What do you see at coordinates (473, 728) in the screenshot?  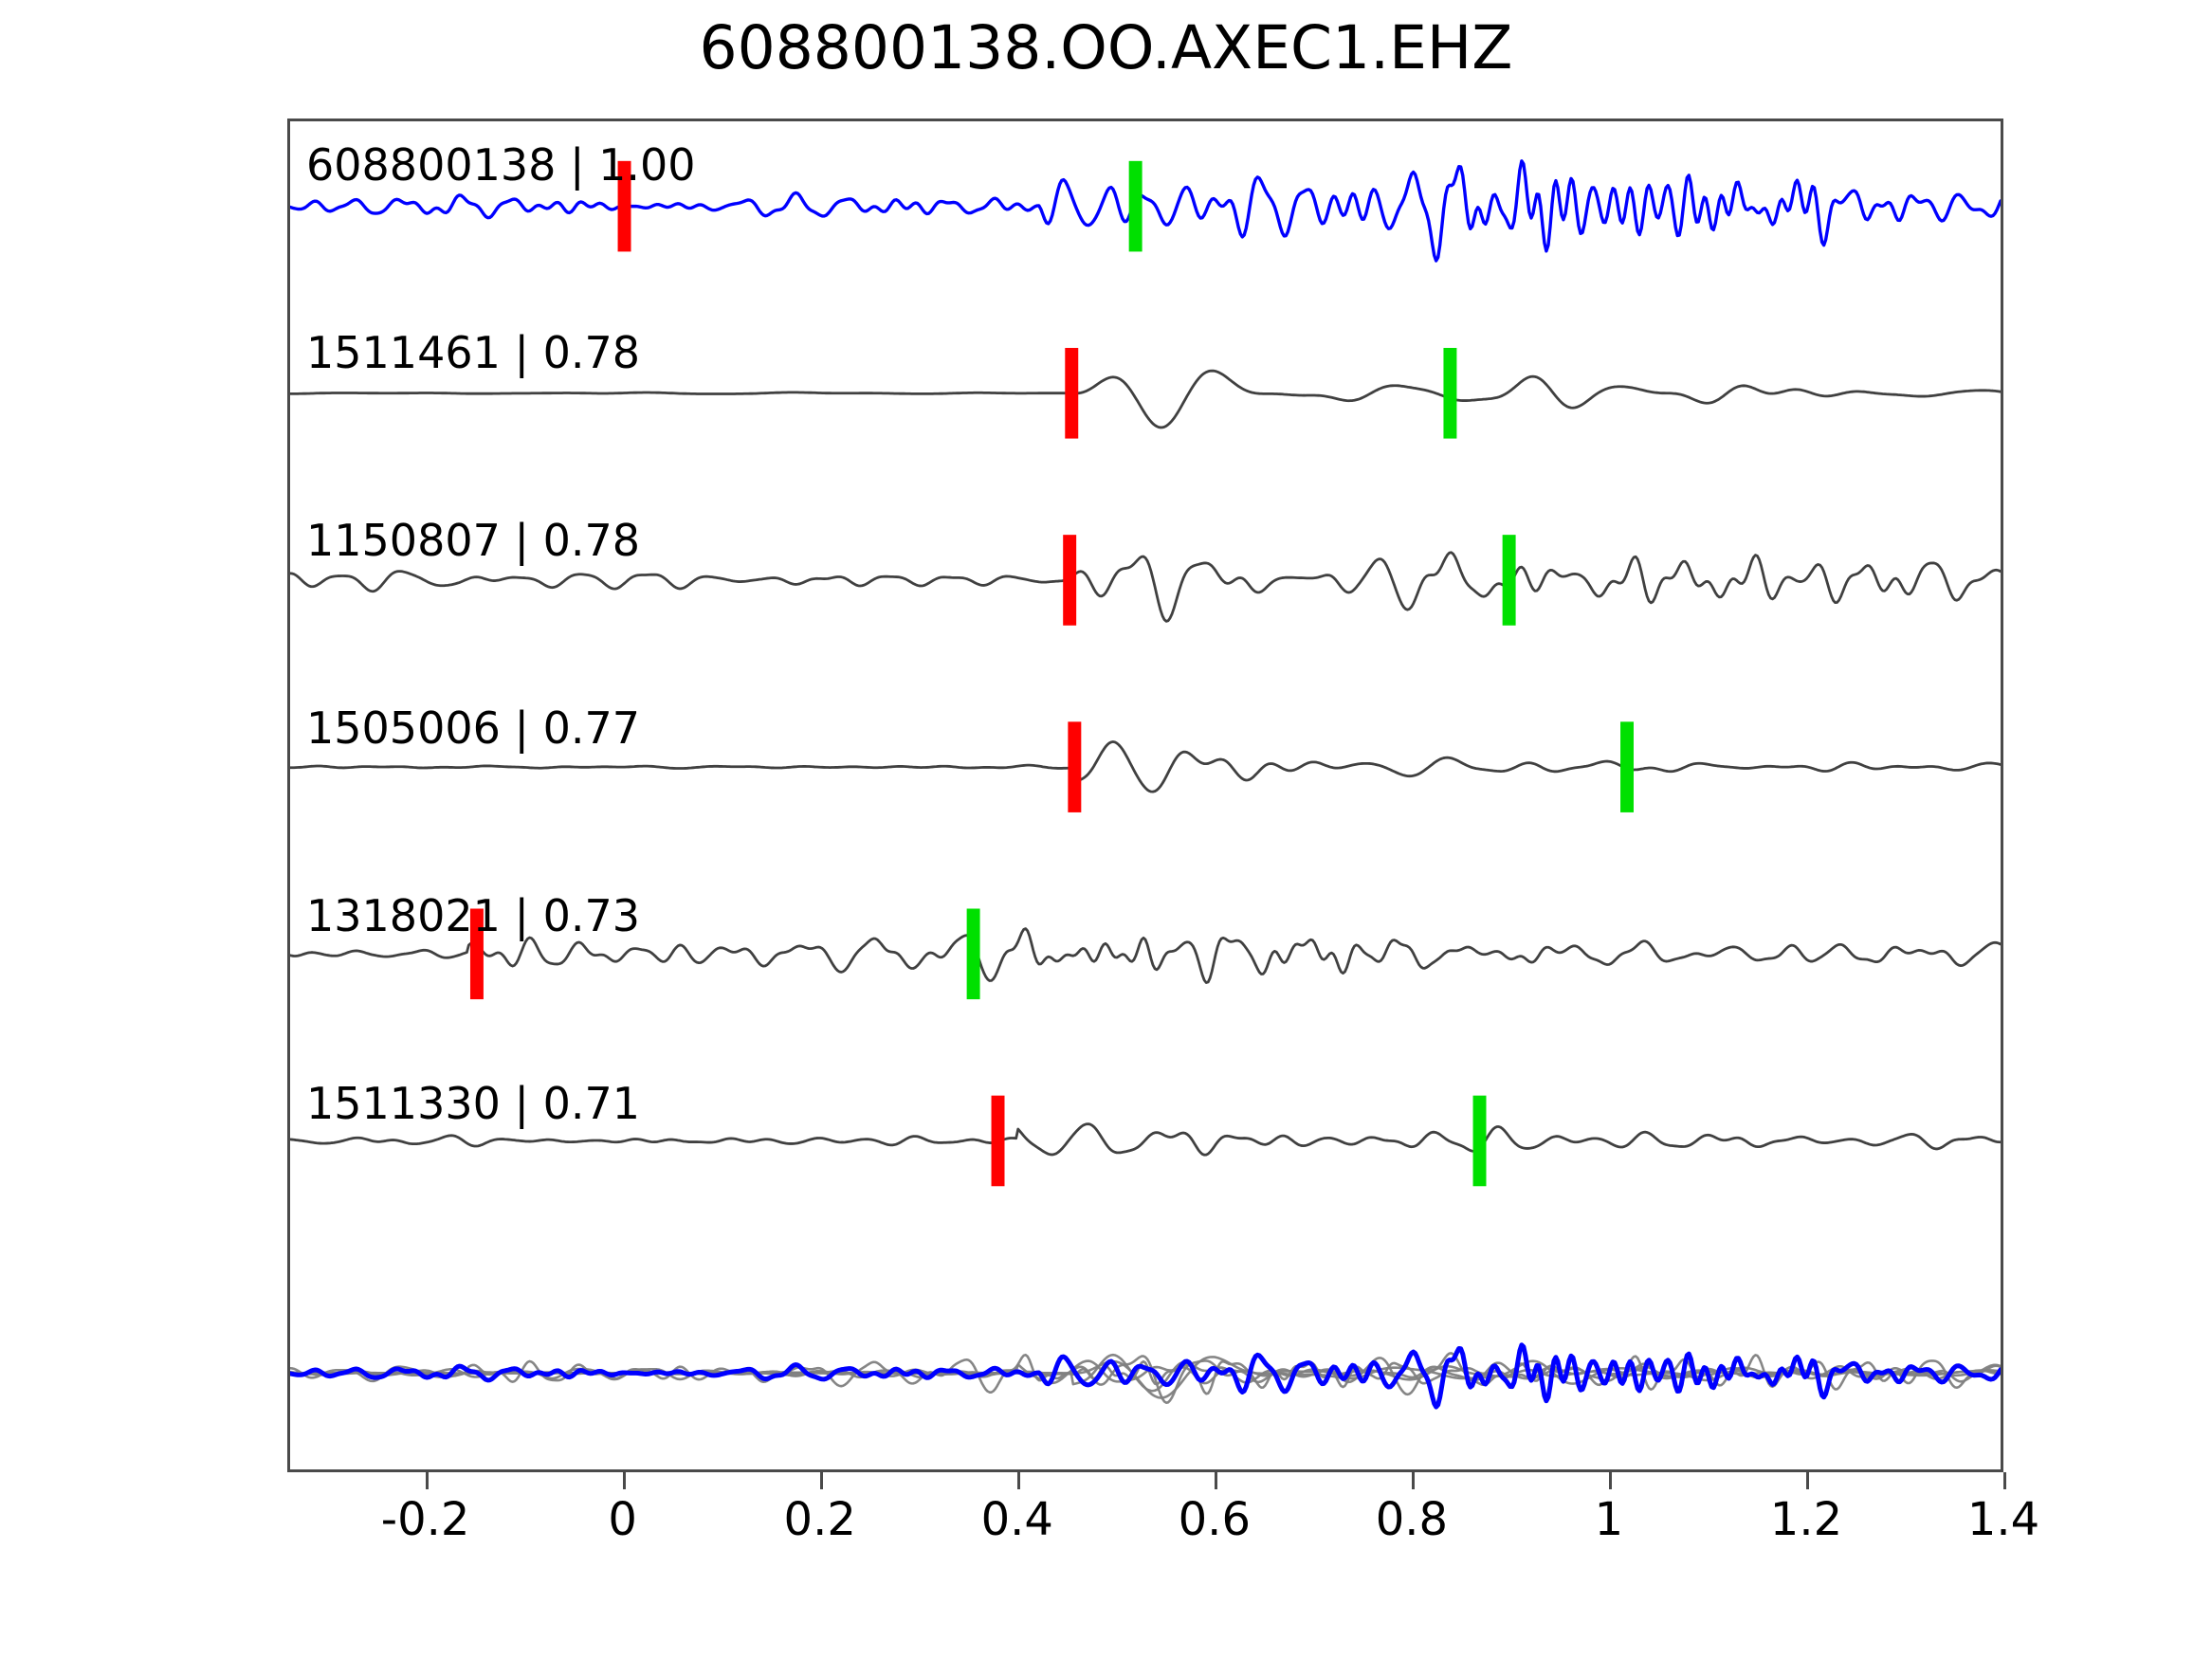 I see `trace-label-1505006: 1505006 | 0.77` at bounding box center [473, 728].